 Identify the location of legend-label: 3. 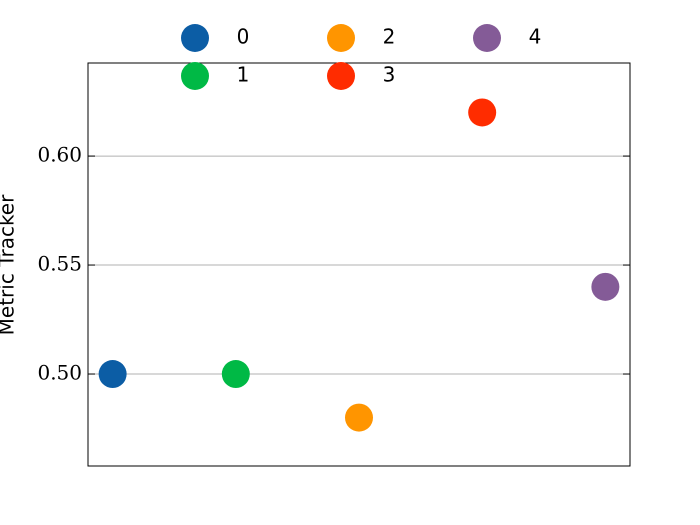
(389, 75).